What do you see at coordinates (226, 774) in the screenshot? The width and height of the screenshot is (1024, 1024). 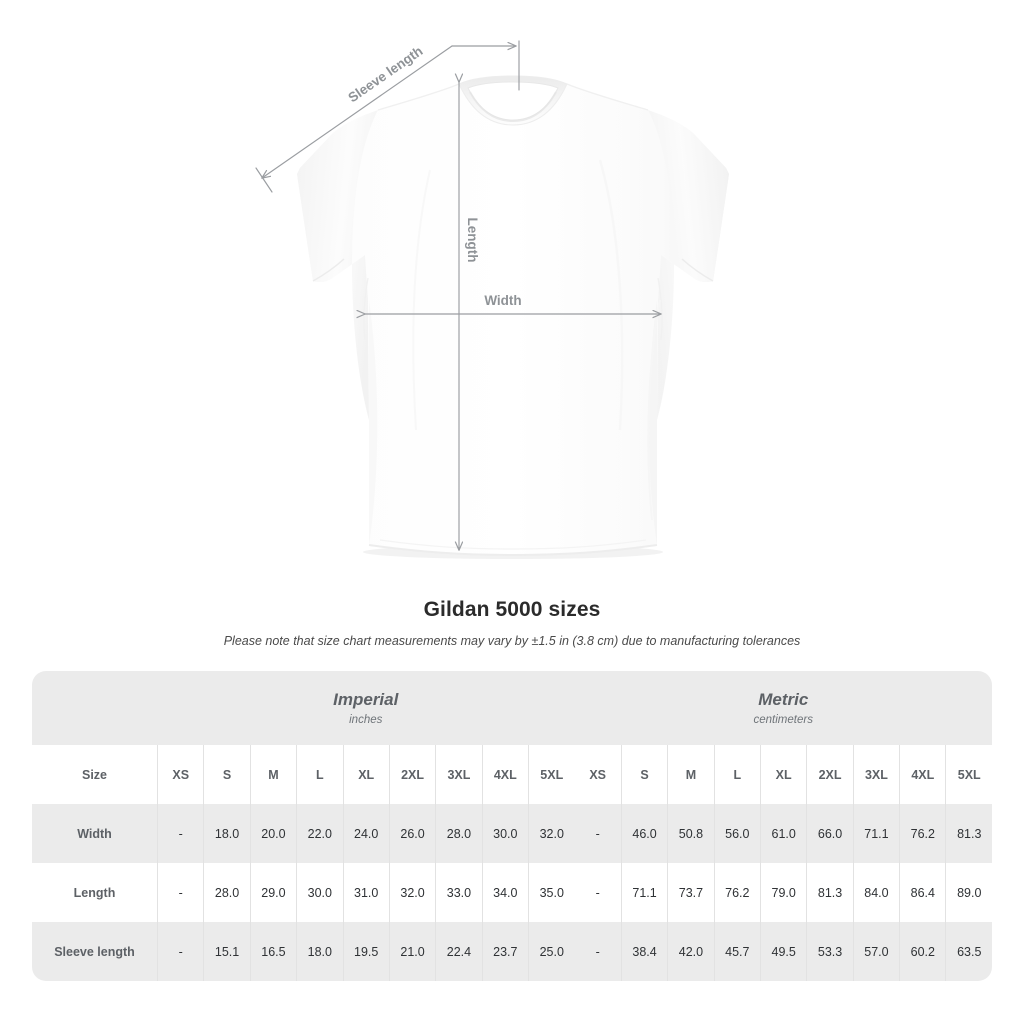 I see `size-header-imperial-S: S` at bounding box center [226, 774].